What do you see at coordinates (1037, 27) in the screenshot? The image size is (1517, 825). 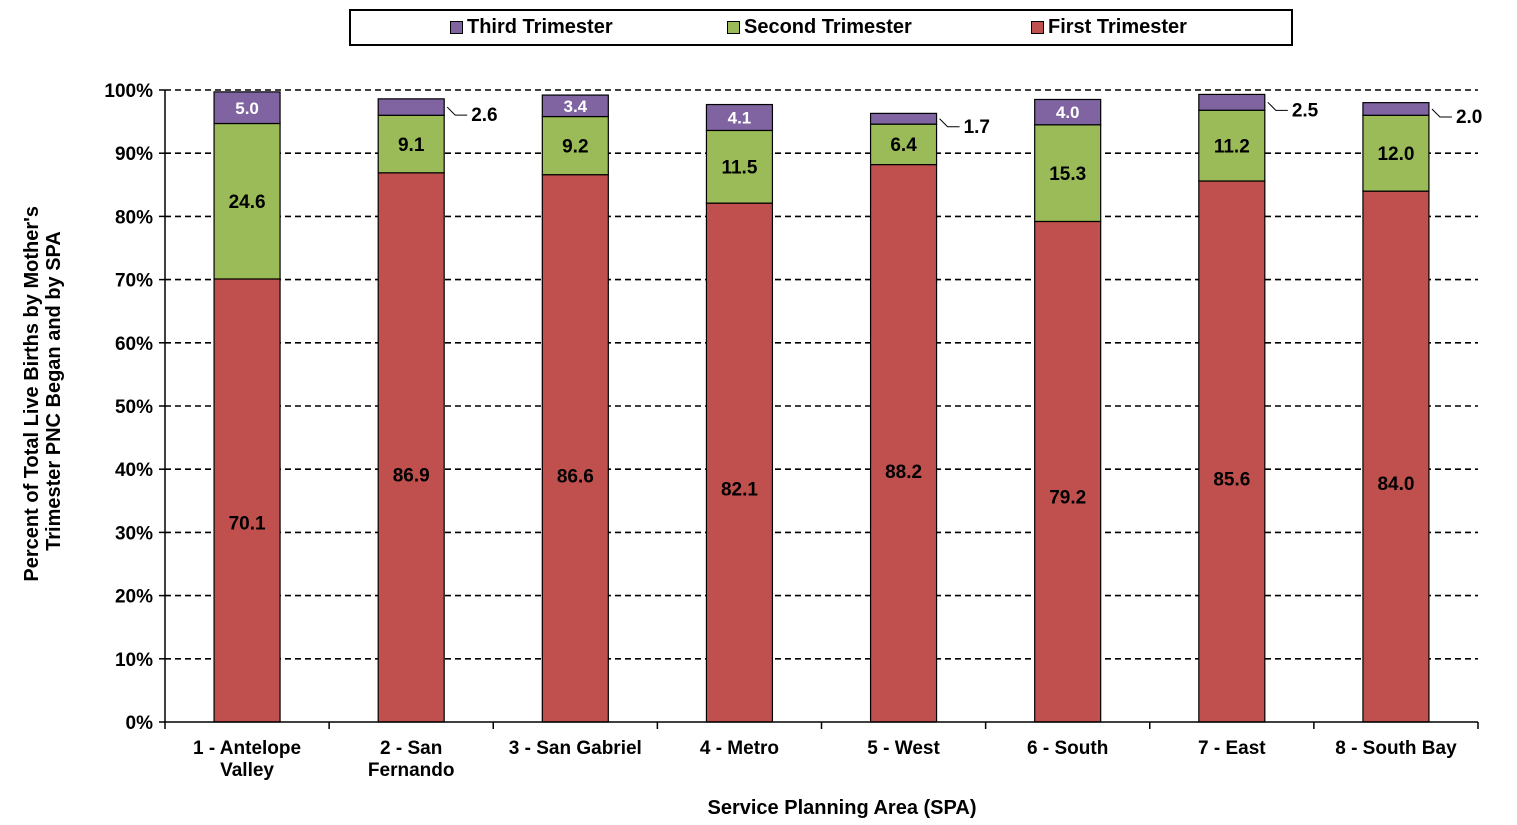 I see `legend-swatch-first-trimester` at bounding box center [1037, 27].